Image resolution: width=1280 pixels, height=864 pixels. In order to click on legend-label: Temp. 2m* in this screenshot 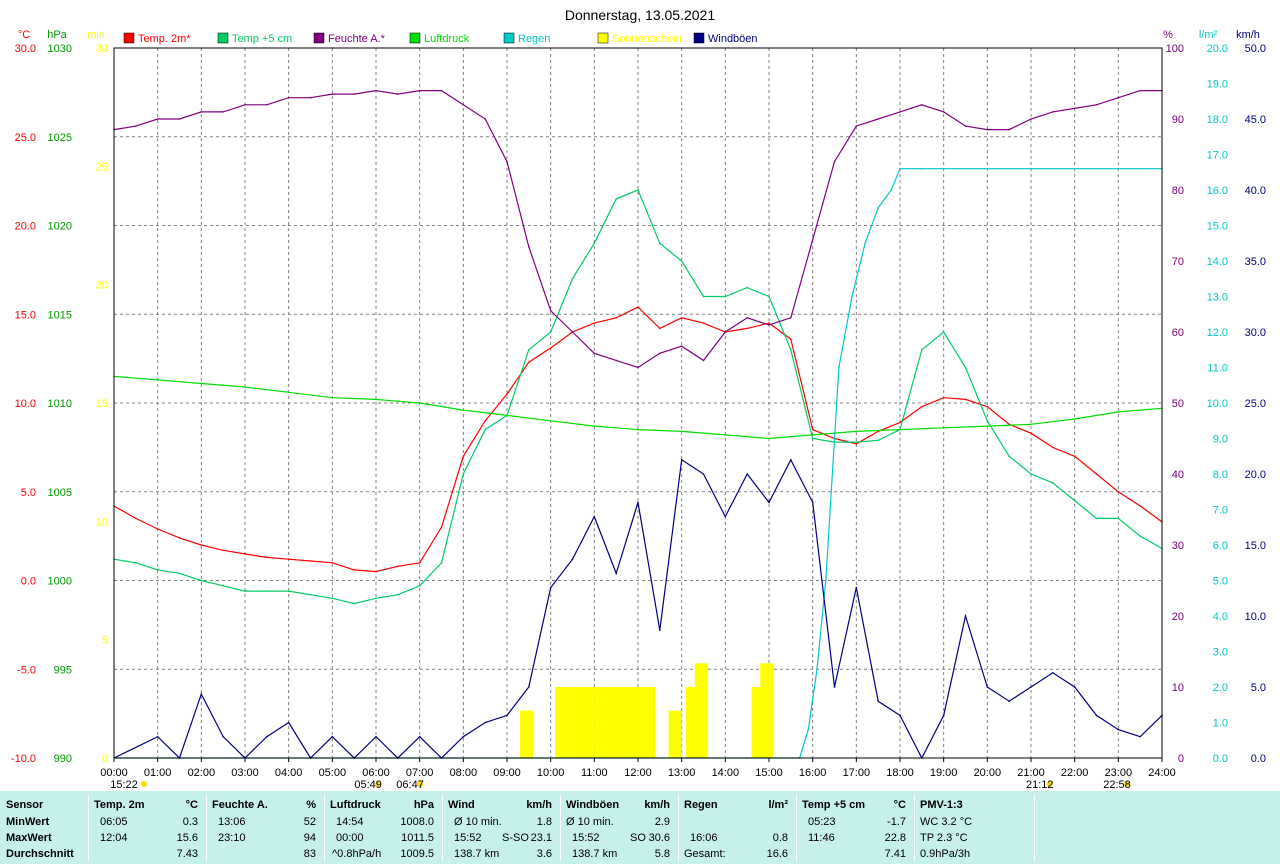, I will do `click(164, 39)`.